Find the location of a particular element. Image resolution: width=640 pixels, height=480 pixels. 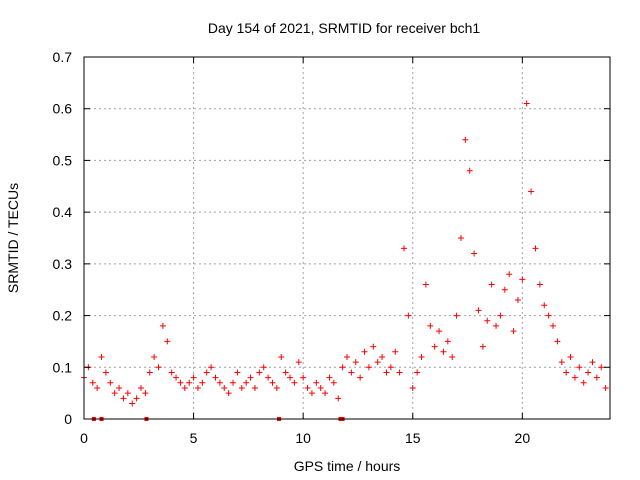

x-tick-label: 20 is located at coordinates (523, 438).